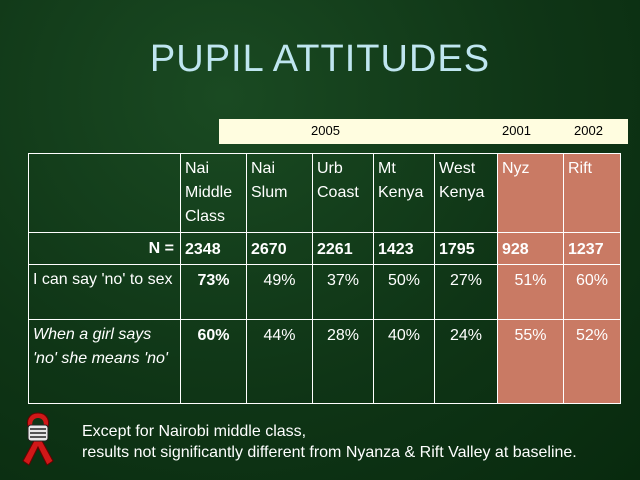  What do you see at coordinates (466, 248) in the screenshot?
I see `n-value: 1795` at bounding box center [466, 248].